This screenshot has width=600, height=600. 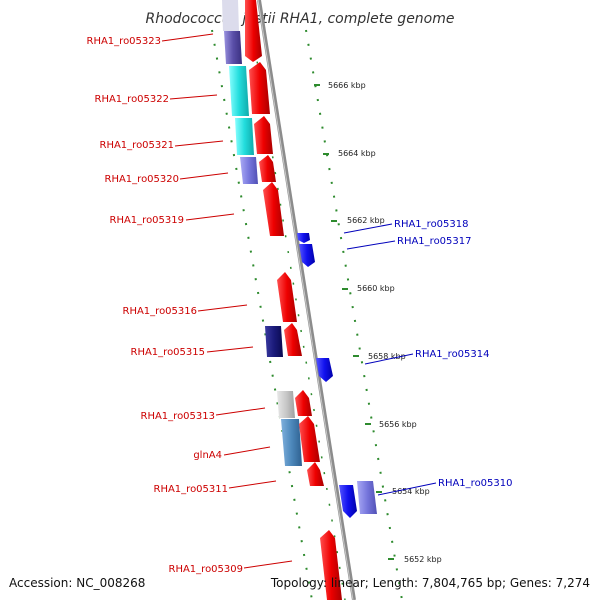 What do you see at coordinates (262, 233) in the screenshot?
I see `partner-features` at bounding box center [262, 233].